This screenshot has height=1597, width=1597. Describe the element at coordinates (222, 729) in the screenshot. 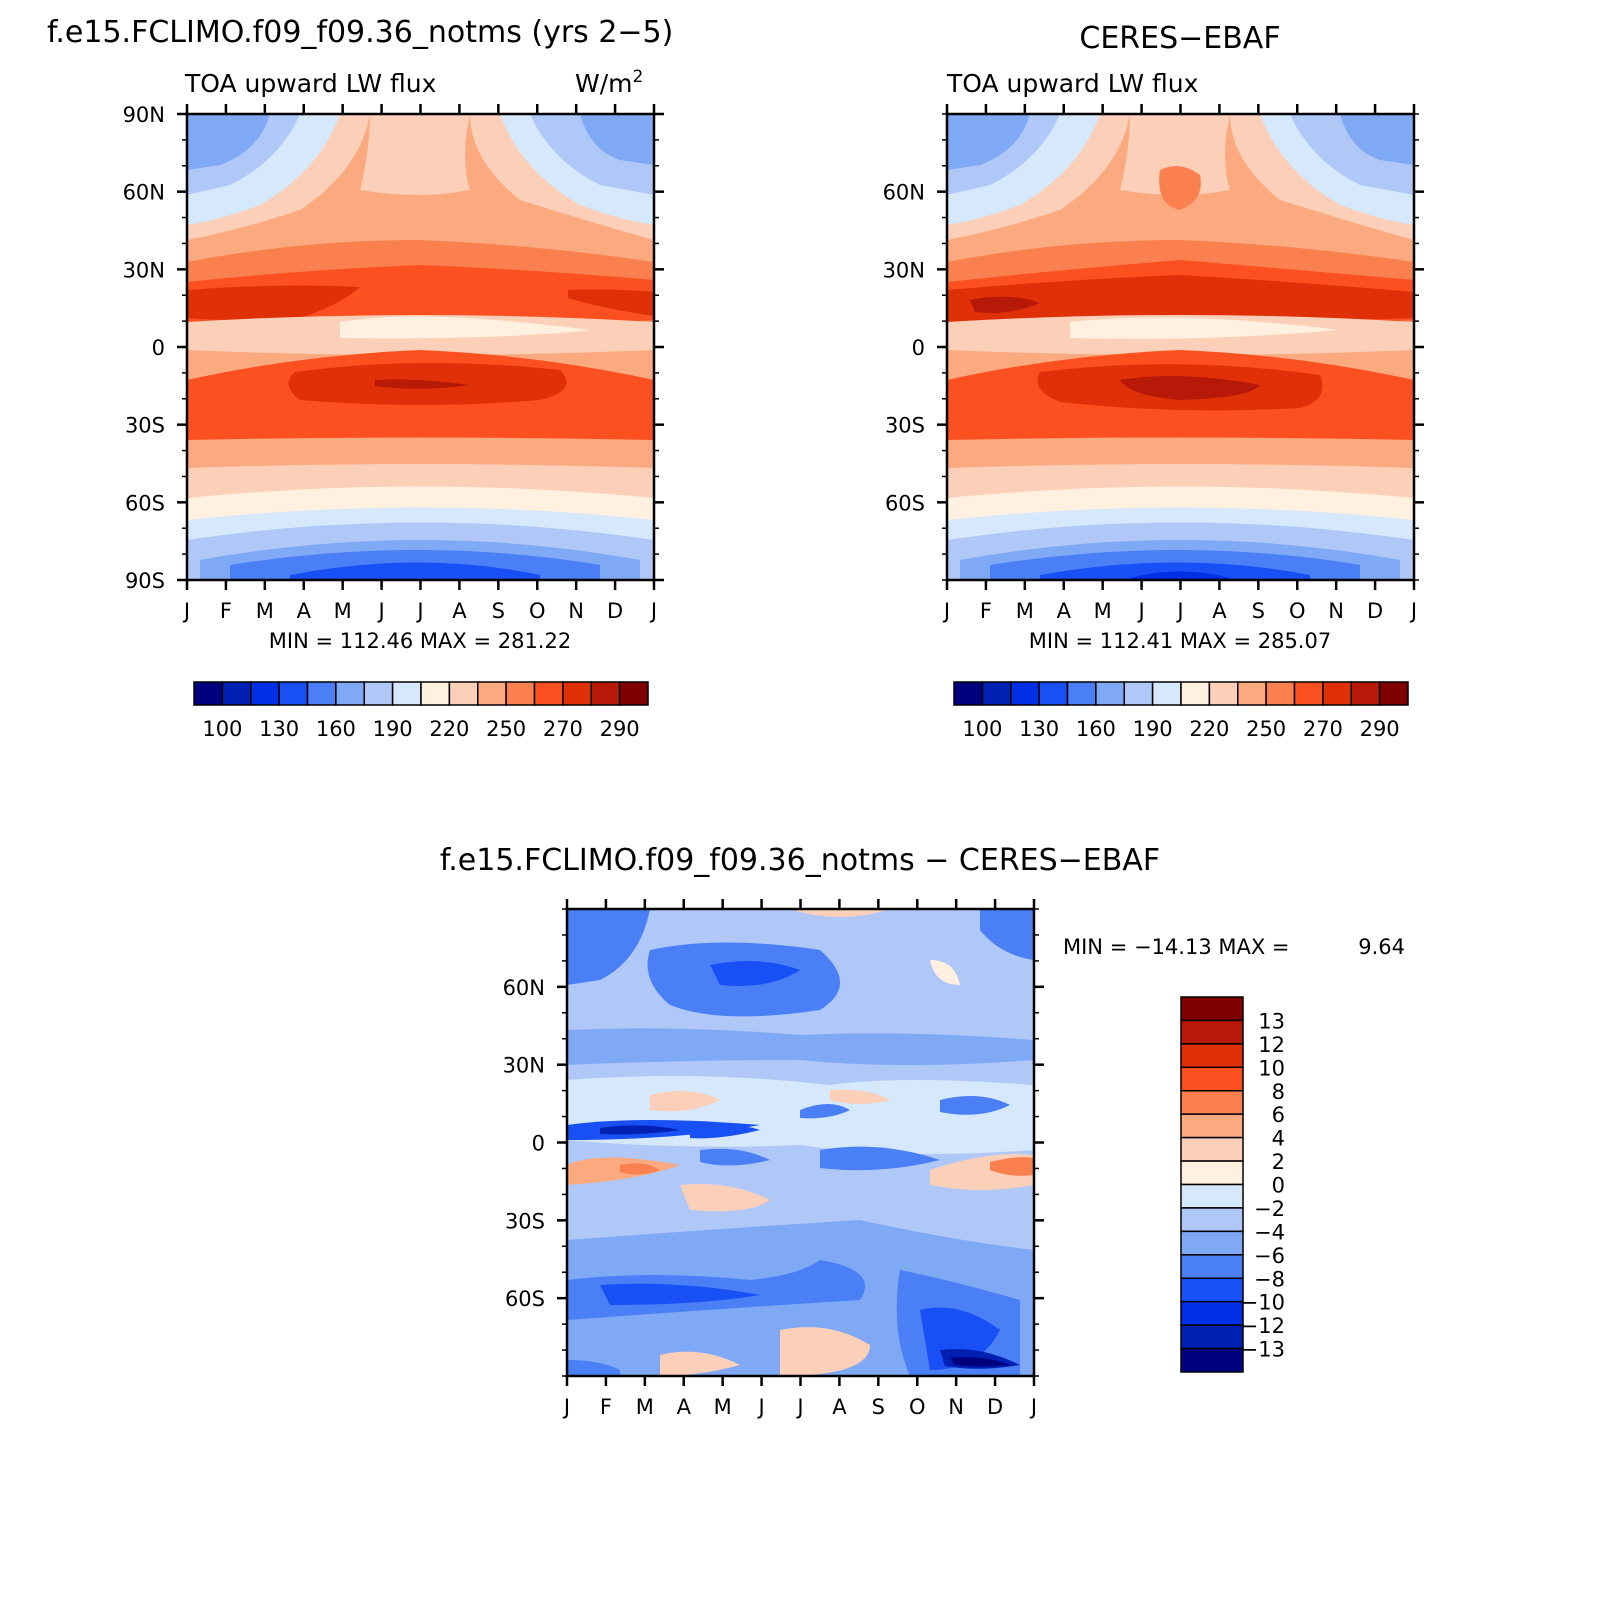

I see `model-colorbar-label: 100` at that location.